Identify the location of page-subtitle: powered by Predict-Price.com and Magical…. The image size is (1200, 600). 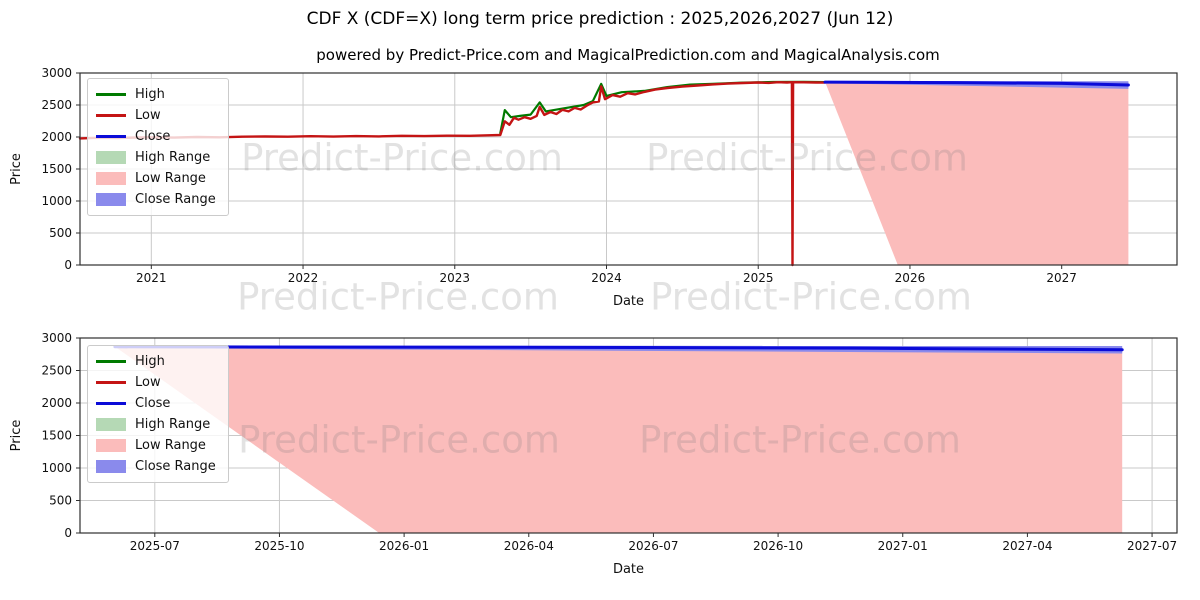
(628, 55).